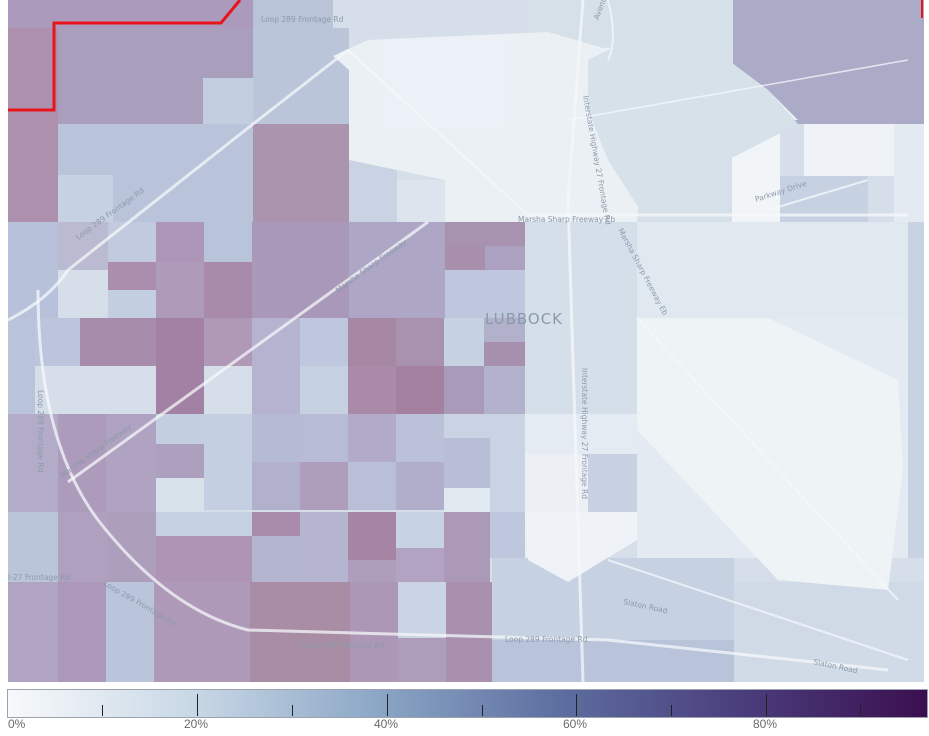 This screenshot has height=736, width=929. Describe the element at coordinates (125, 56) in the screenshot. I see `boundary-line` at that location.